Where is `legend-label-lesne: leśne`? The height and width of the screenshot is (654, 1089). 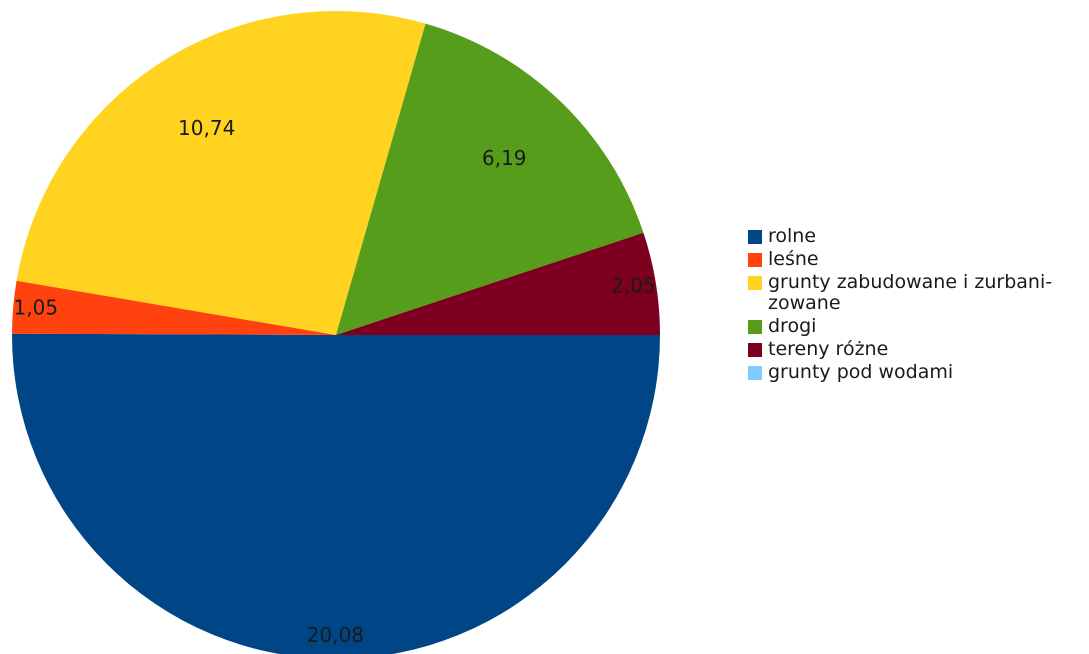 legend-label-lesne: leśne is located at coordinates (793, 259).